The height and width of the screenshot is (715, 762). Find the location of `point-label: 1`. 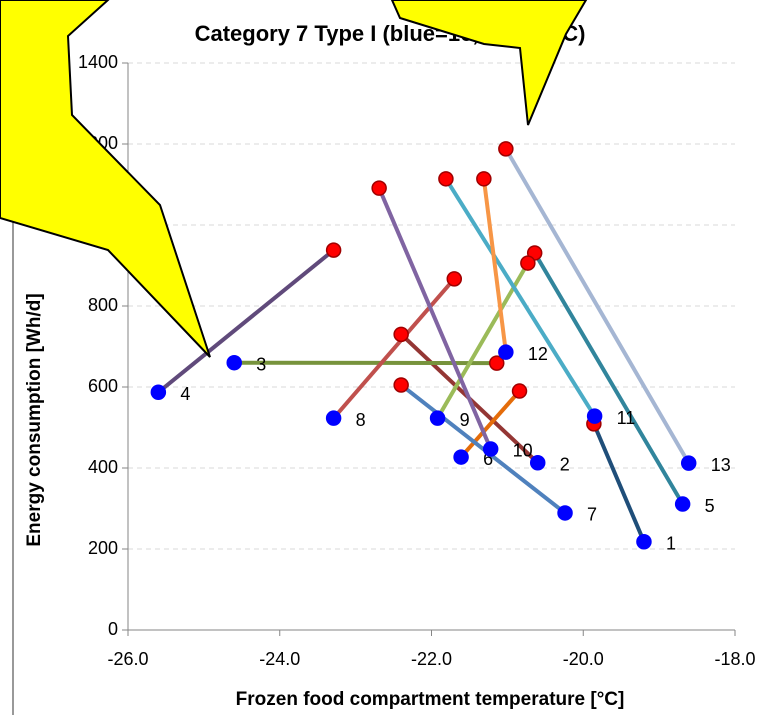

point-label: 1 is located at coordinates (671, 543).